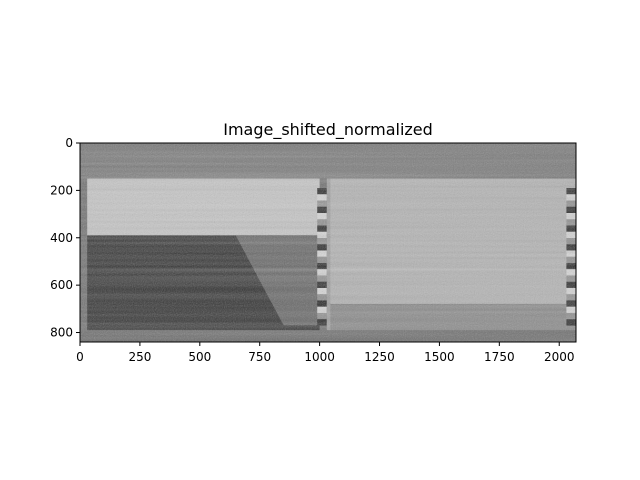 The width and height of the screenshot is (640, 480). Describe the element at coordinates (139, 357) in the screenshot. I see `x-tick-label: 250` at that location.